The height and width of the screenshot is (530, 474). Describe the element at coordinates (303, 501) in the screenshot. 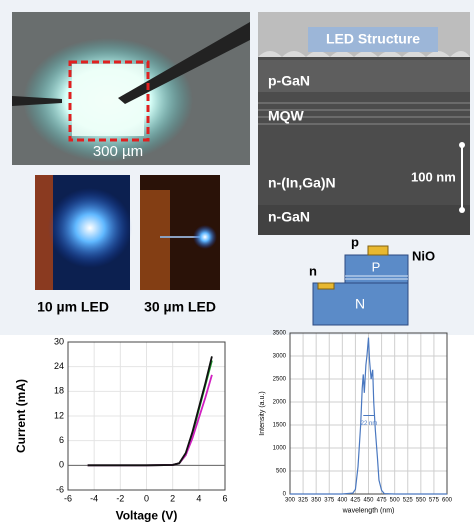

I see `x-tick-label: 325` at that location.